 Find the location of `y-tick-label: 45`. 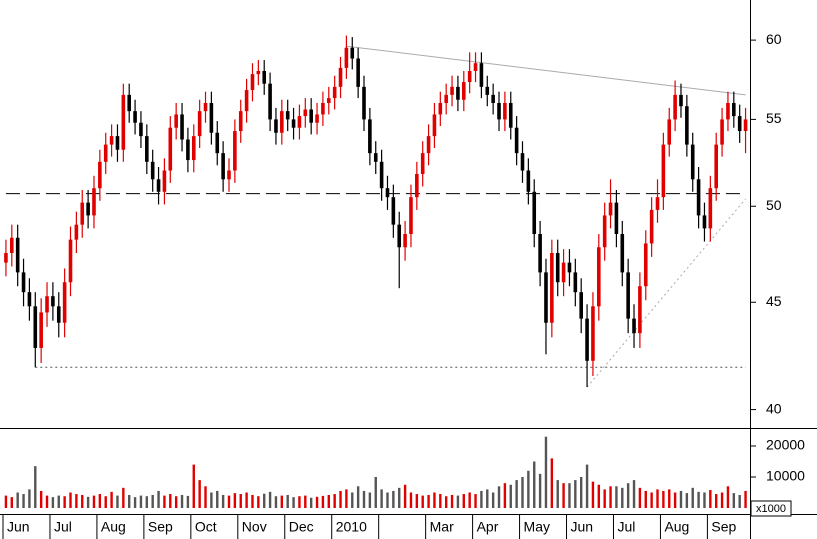

y-tick-label: 45 is located at coordinates (774, 301).